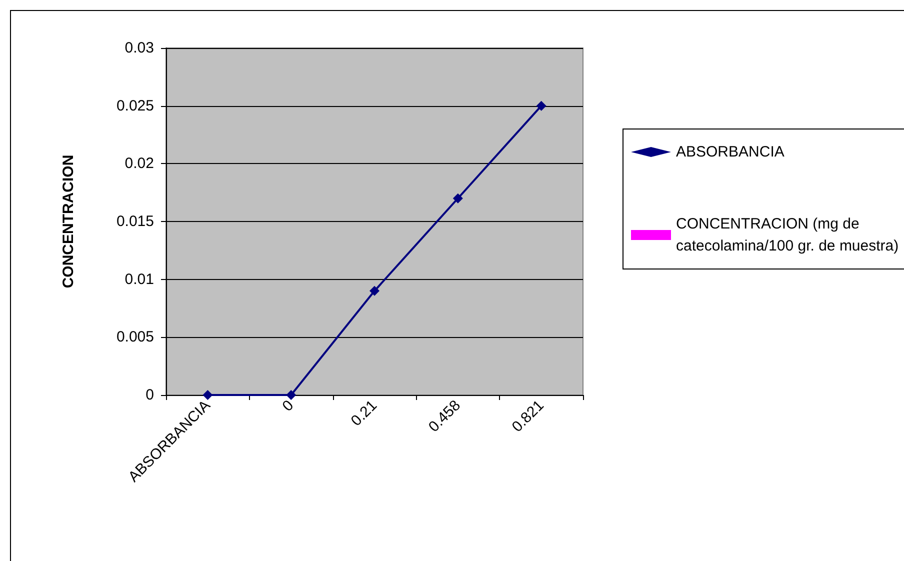  Describe the element at coordinates (135, 221) in the screenshot. I see `y-tick-label: 0.015` at that location.